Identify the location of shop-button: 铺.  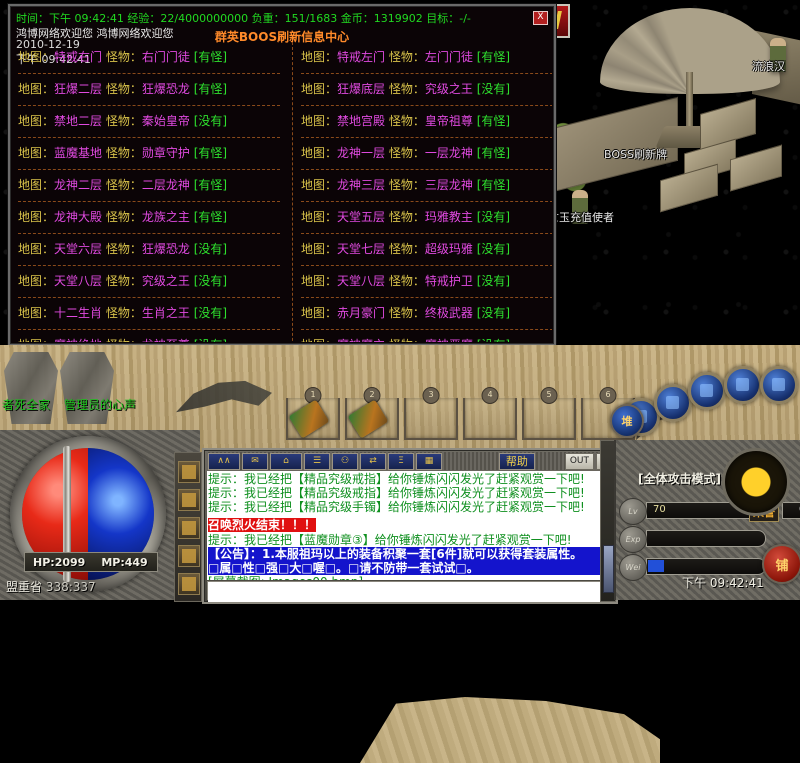
(781, 564).